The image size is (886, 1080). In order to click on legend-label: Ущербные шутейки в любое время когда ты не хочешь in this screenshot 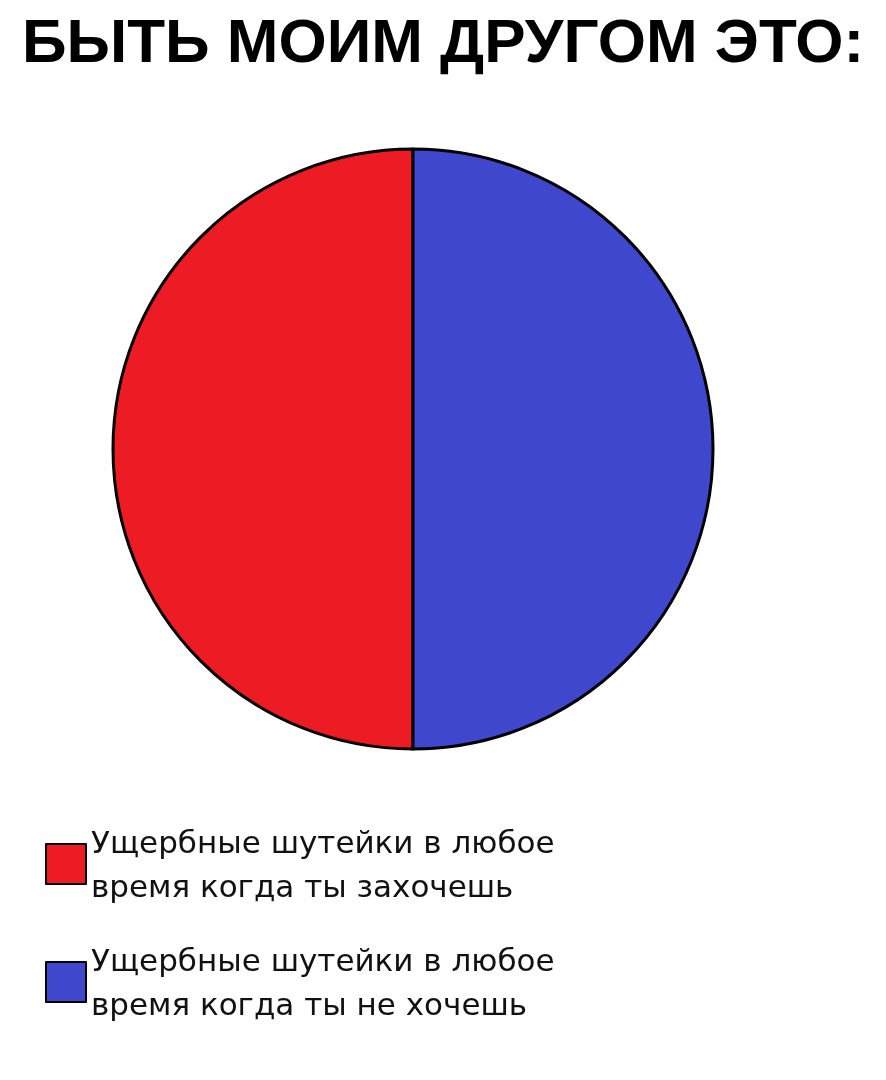, I will do `click(328, 982)`.